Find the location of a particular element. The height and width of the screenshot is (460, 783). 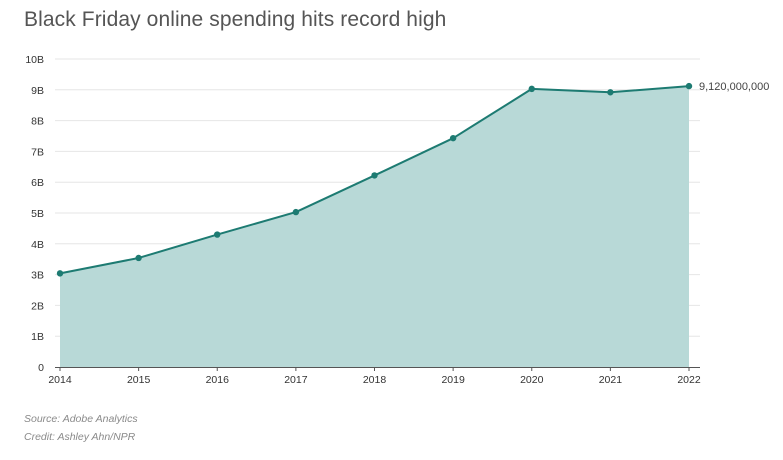

x-axis-tick-labels: 2014 2015 2016 2017 2018 2019 2020 2021 2022 is located at coordinates (374, 380).